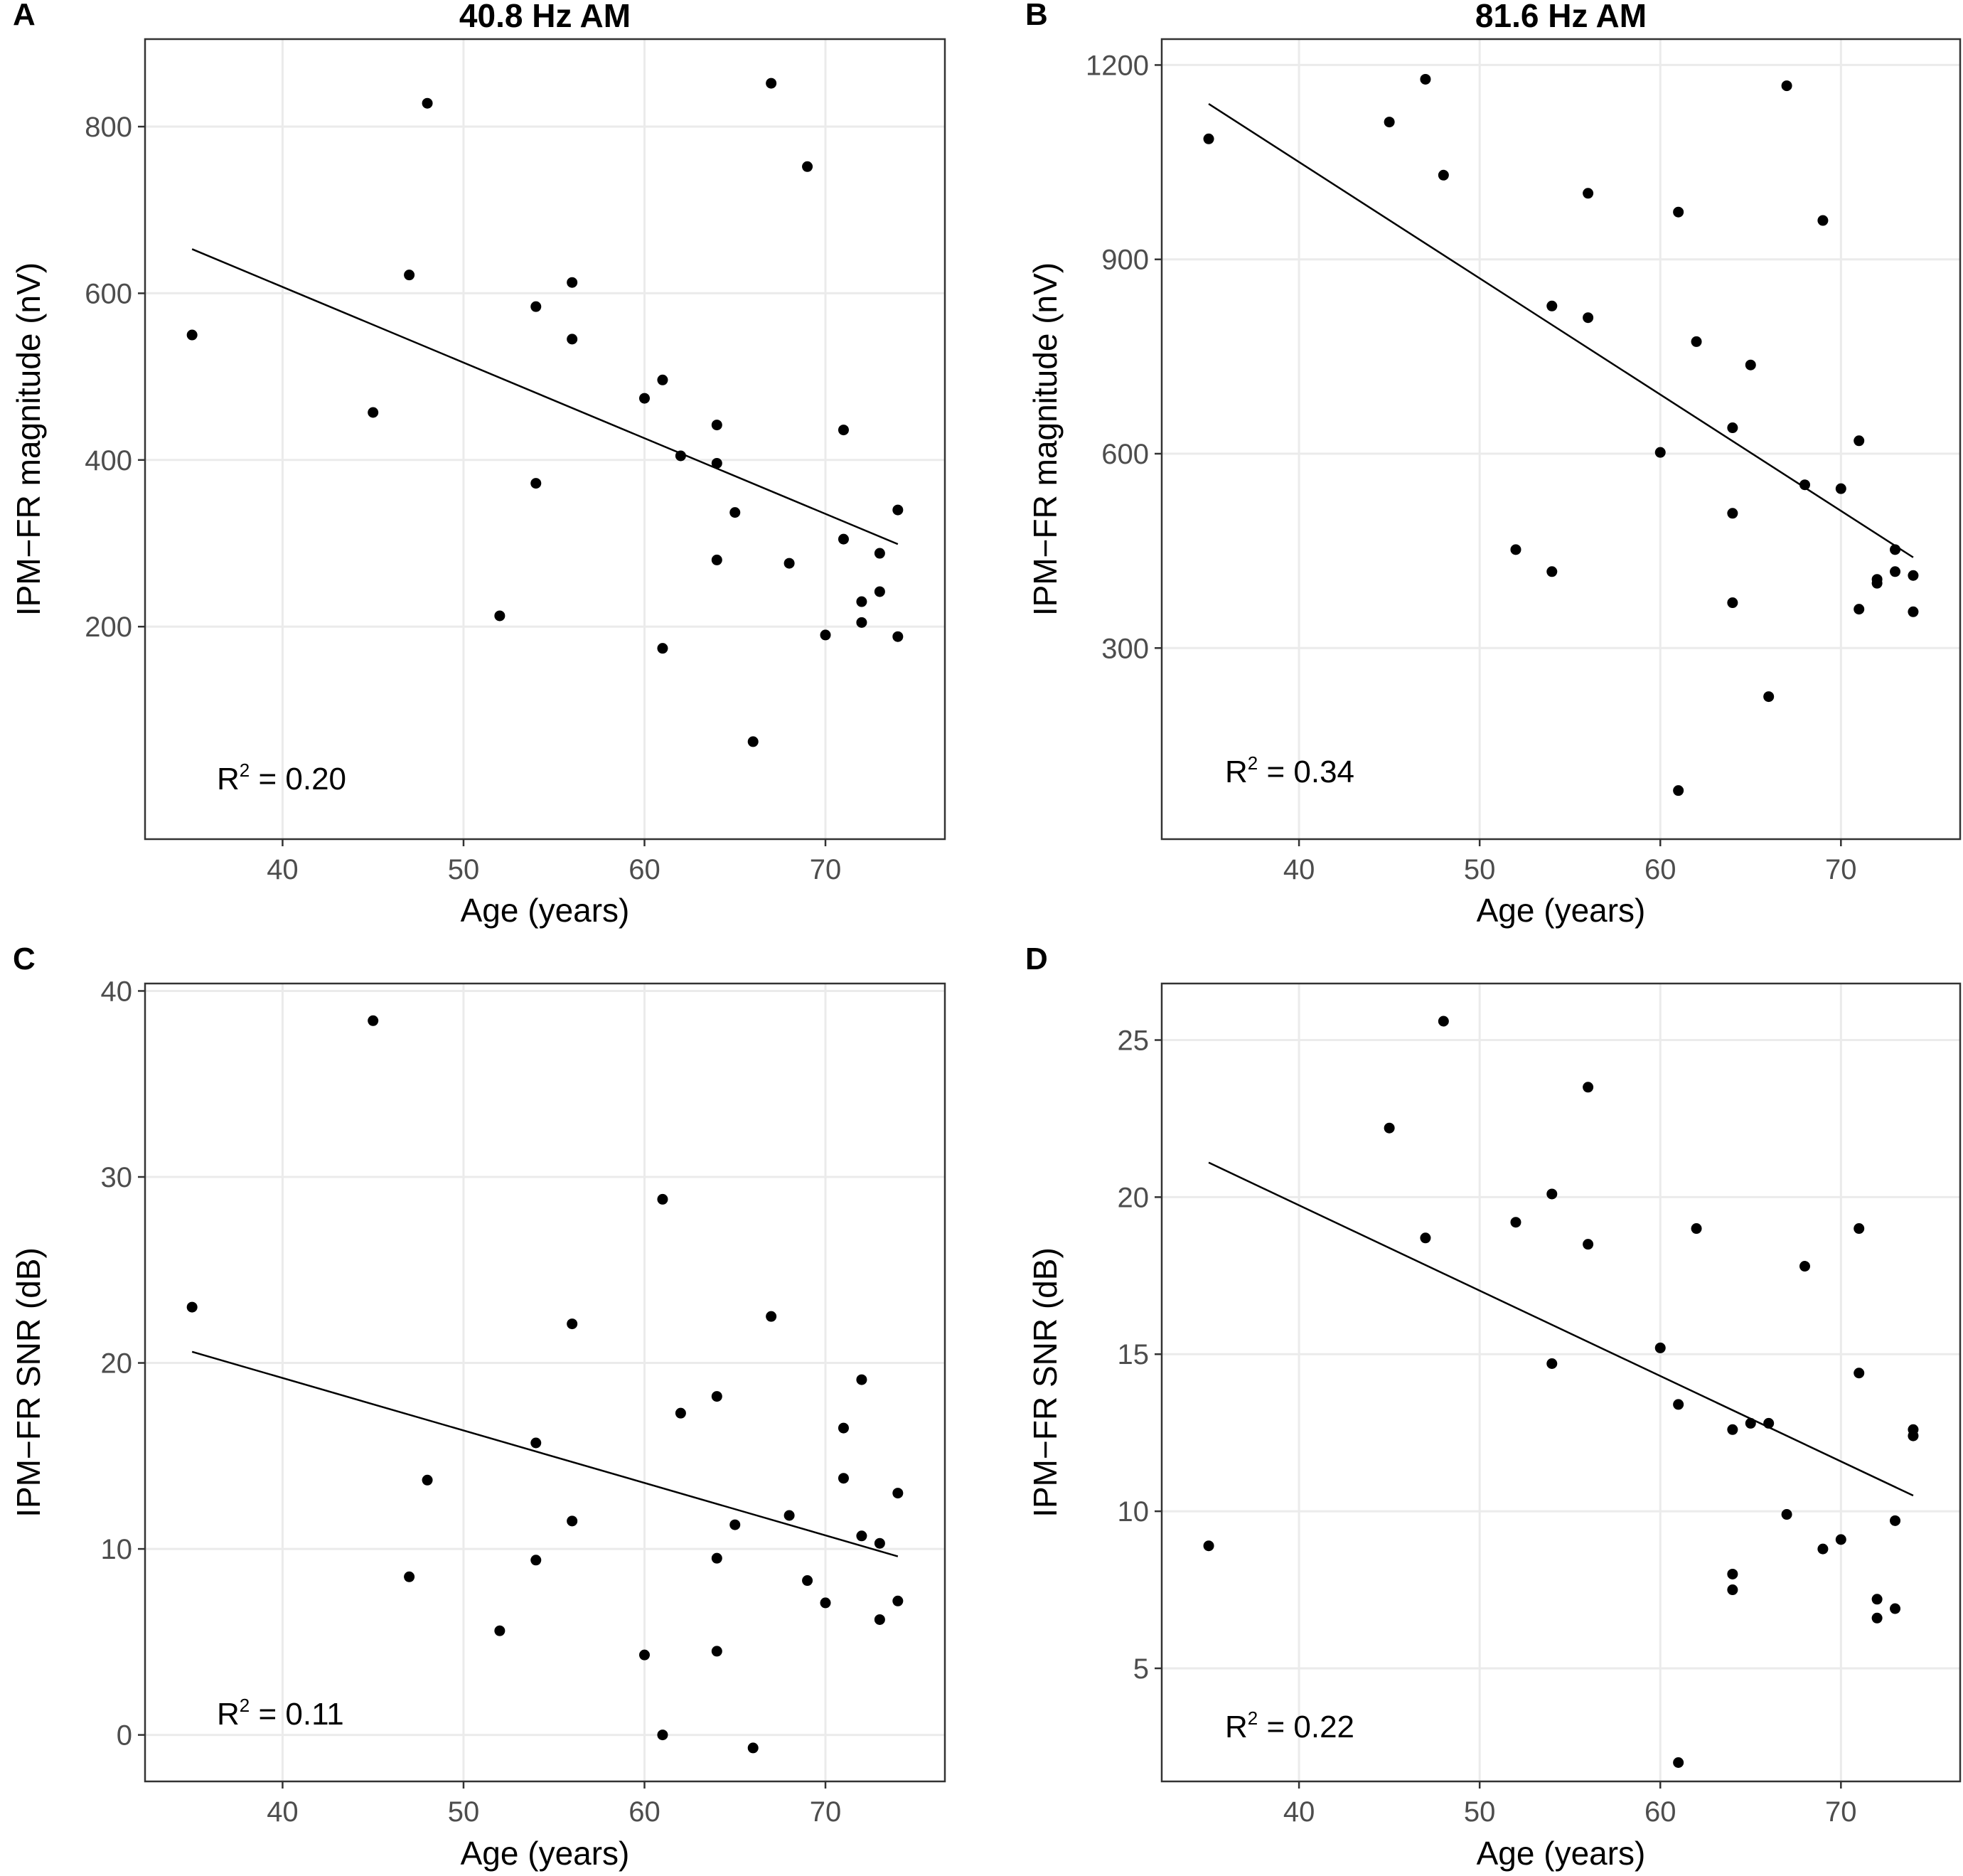  Describe the element at coordinates (125, 1736) in the screenshot. I see `y-tick-label: 0` at that location.